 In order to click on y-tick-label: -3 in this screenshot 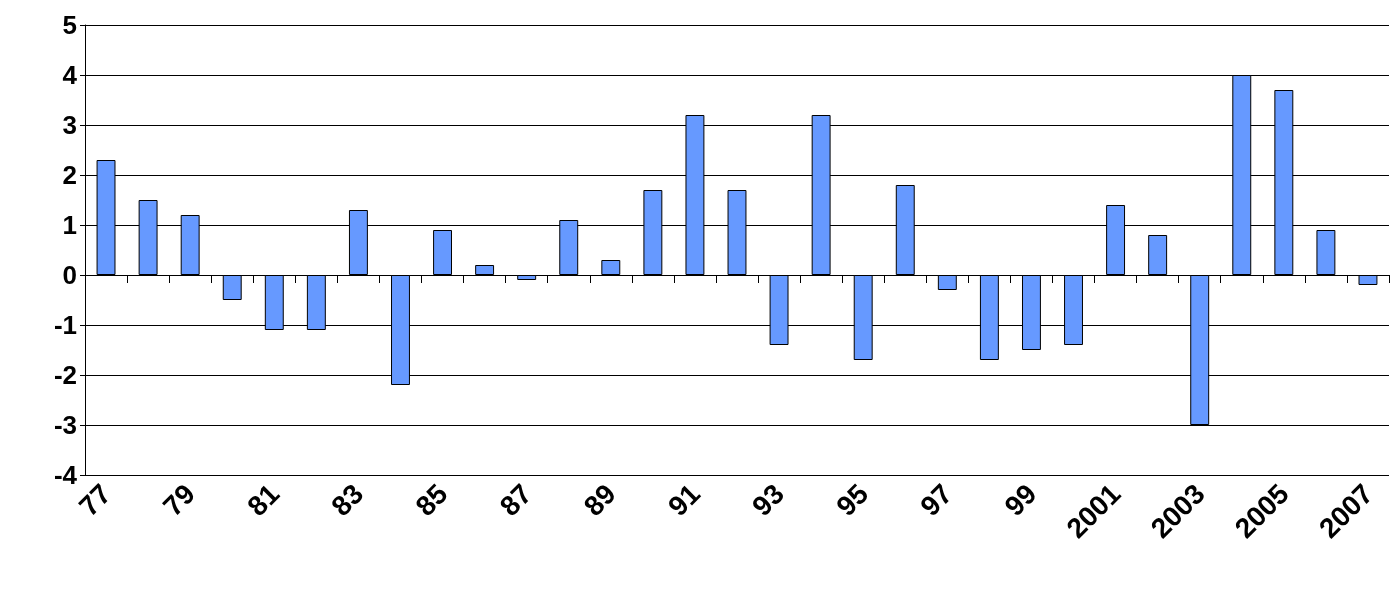, I will do `click(65, 425)`.